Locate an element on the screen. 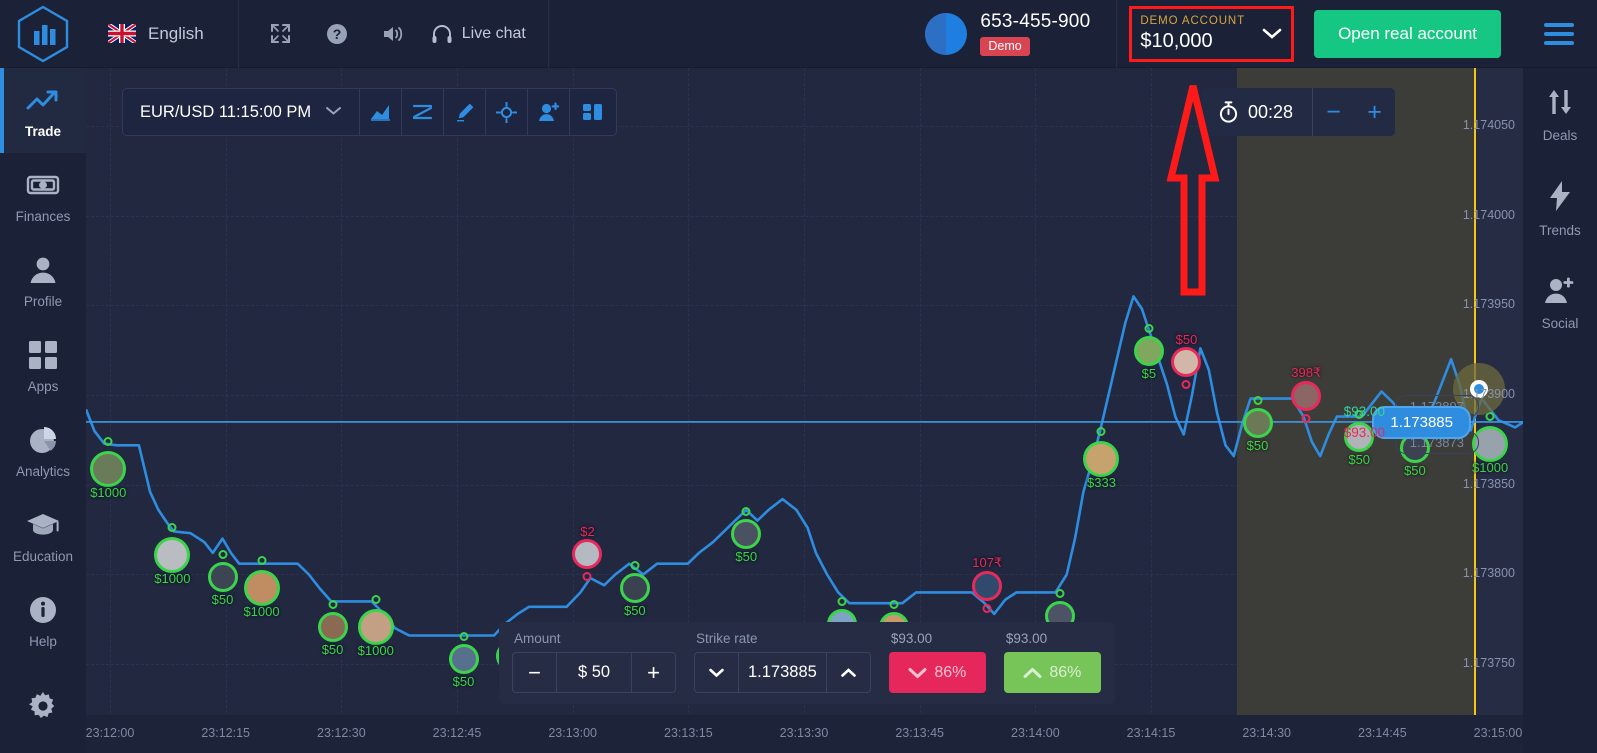 The image size is (1597, 753). sidebar-item-trends: Trends is located at coordinates (1560, 209).